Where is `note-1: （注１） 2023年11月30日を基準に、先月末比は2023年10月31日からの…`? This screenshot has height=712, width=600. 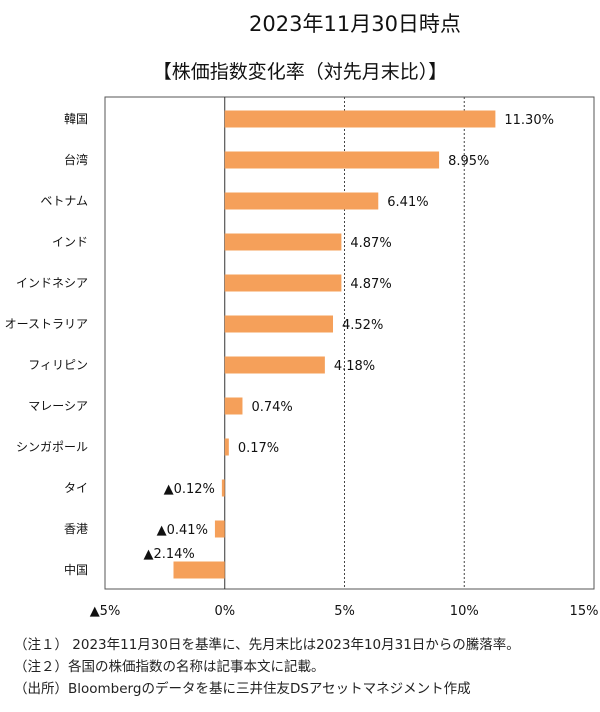
note-1: （注１） 2023年11月30日を基準に、先月末比は2023年10月31日からの… is located at coordinates (267, 645).